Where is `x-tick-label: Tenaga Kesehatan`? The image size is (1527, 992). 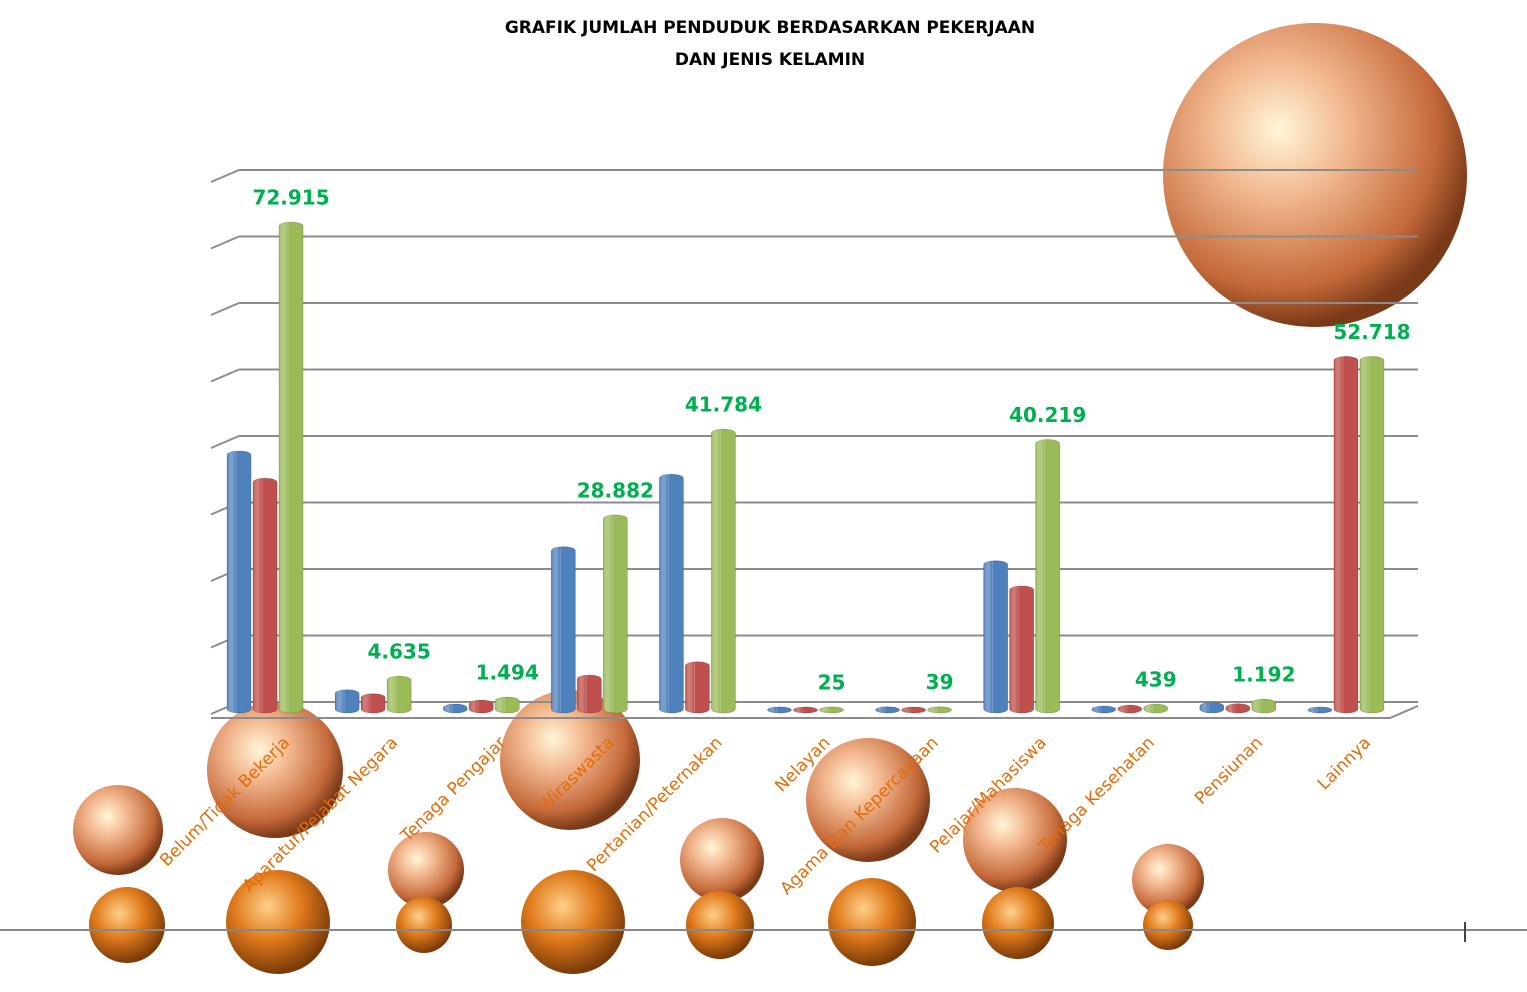
x-tick-label: Tenaga Kesehatan is located at coordinates (1096, 795).